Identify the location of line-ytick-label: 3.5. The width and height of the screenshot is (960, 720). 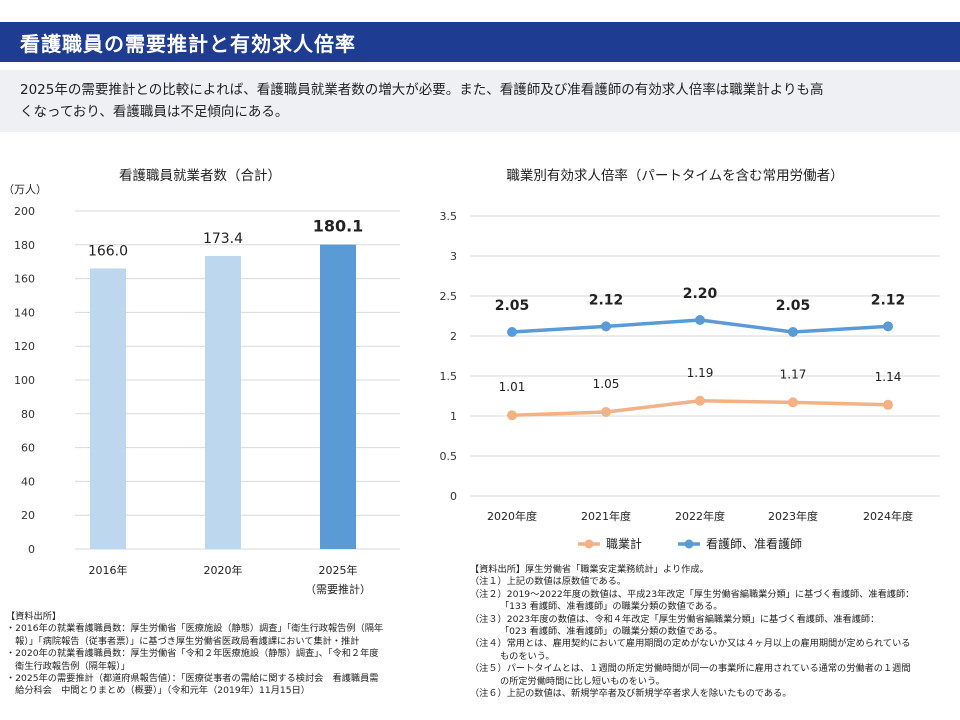
(449, 216).